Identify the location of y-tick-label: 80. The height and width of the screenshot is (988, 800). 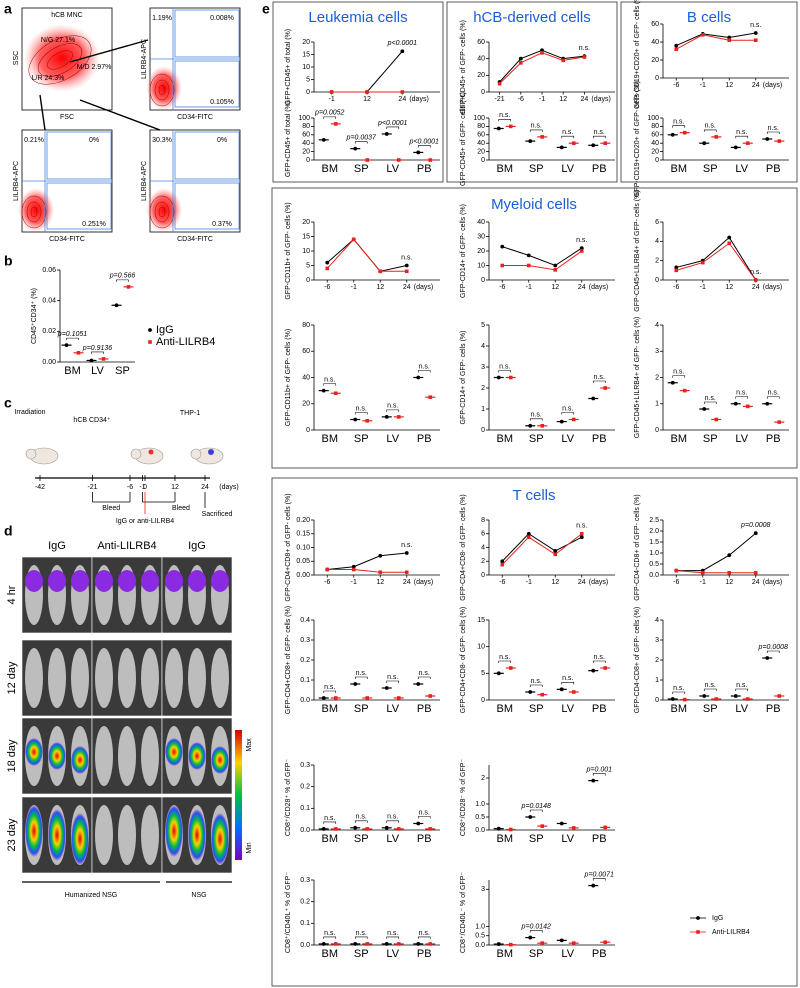
(655, 126).